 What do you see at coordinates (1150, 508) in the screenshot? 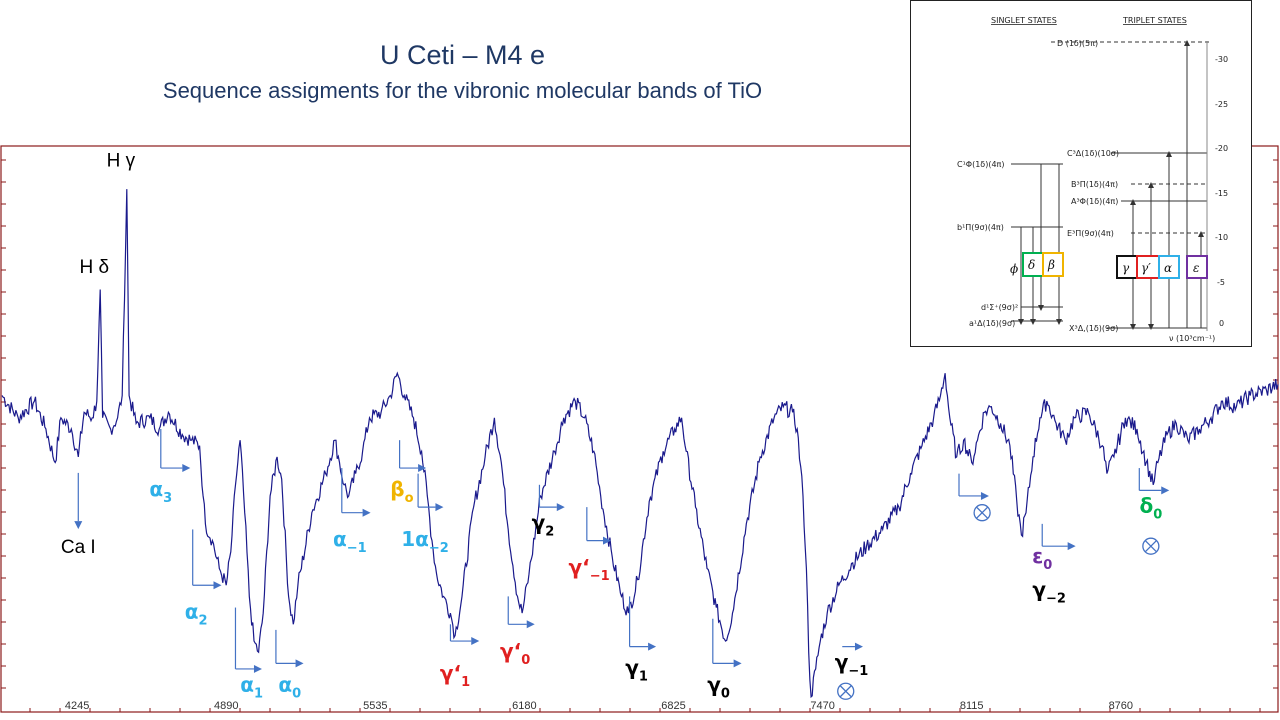
I see `band-label: δ0` at bounding box center [1150, 508].